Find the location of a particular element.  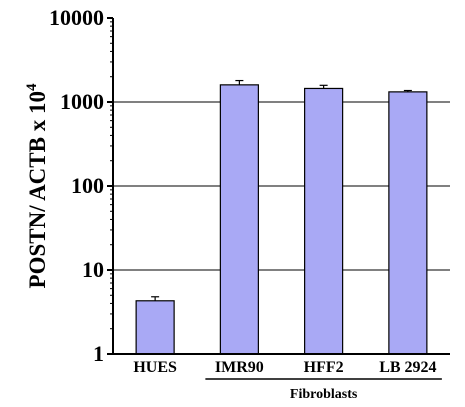

x-axis-labels: HUES IMR90 HFF2 LB 2924 is located at coordinates (284, 367).